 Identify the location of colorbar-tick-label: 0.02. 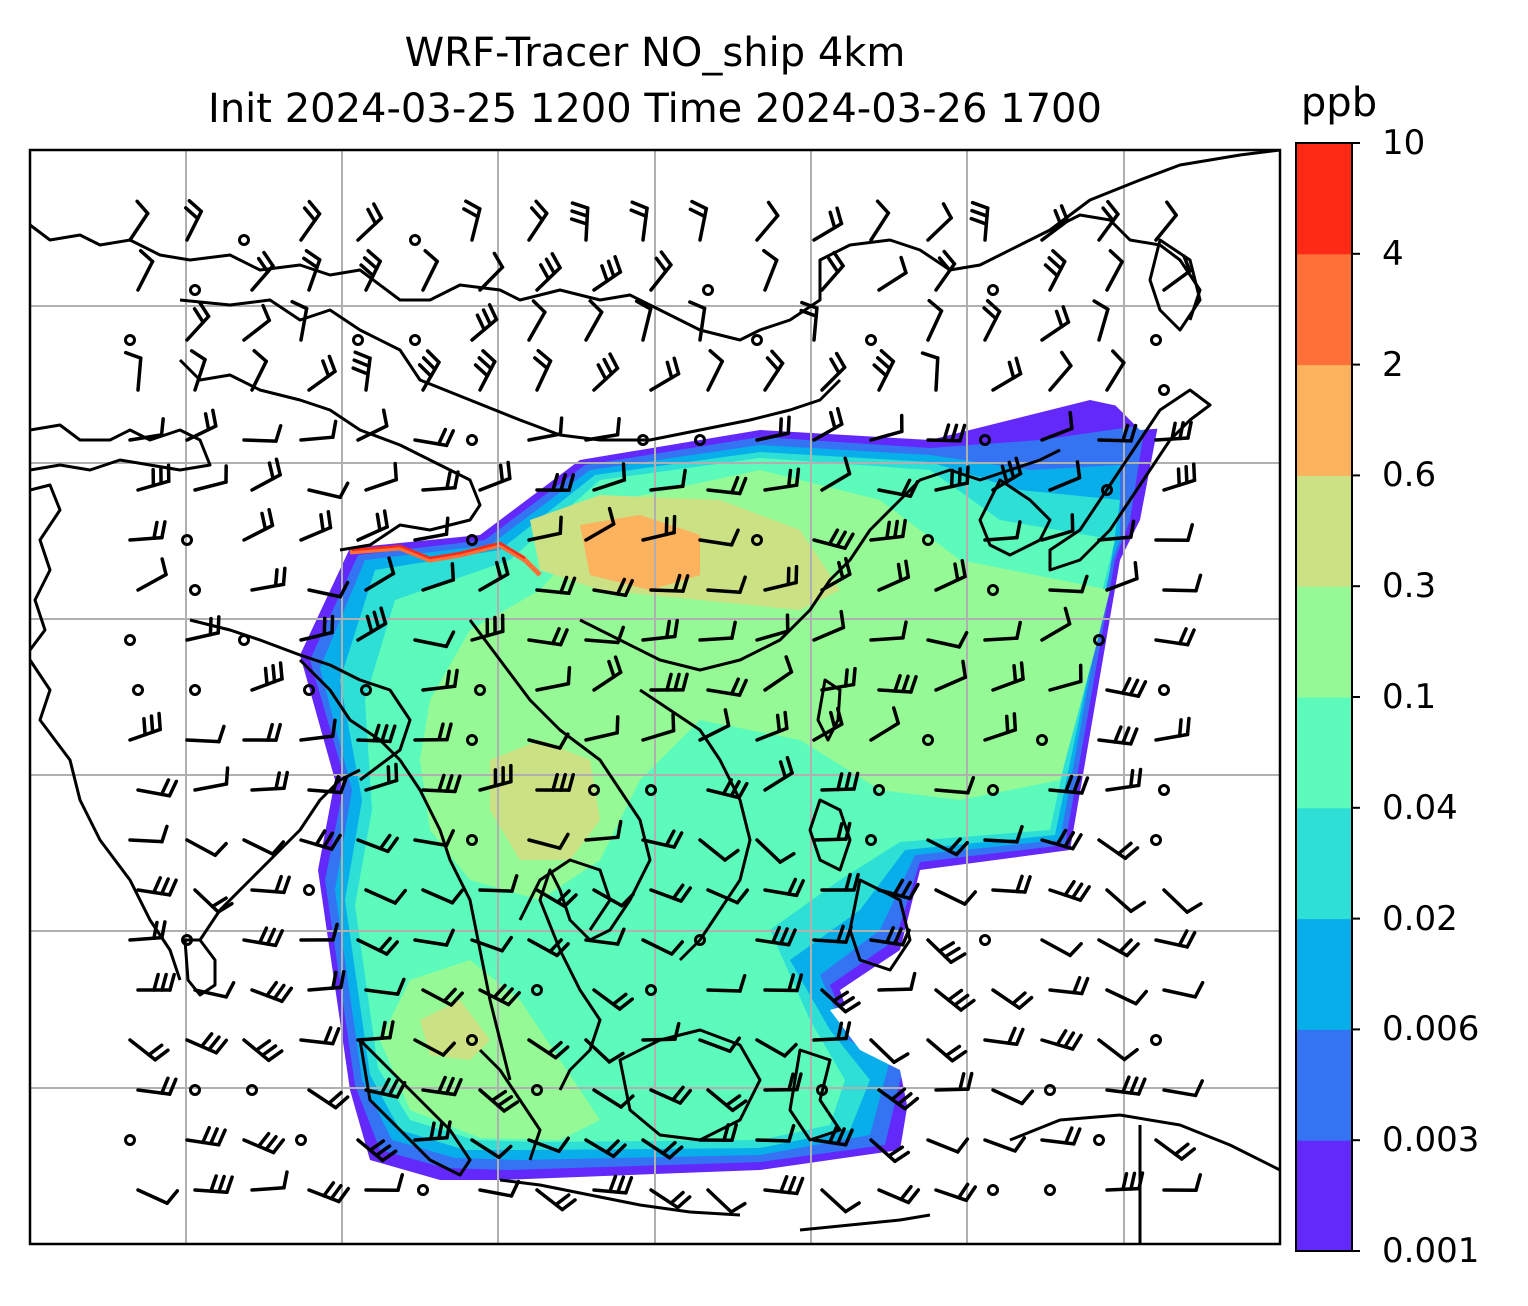
(1420, 918).